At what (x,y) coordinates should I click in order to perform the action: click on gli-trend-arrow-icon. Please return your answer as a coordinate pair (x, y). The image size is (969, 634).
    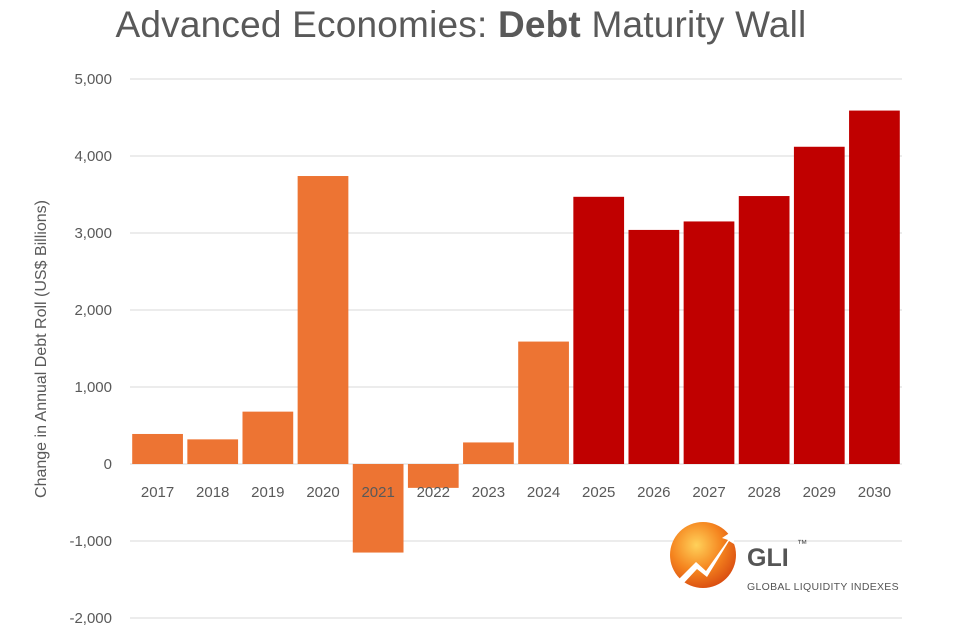
    Looking at the image, I should click on (706, 557).